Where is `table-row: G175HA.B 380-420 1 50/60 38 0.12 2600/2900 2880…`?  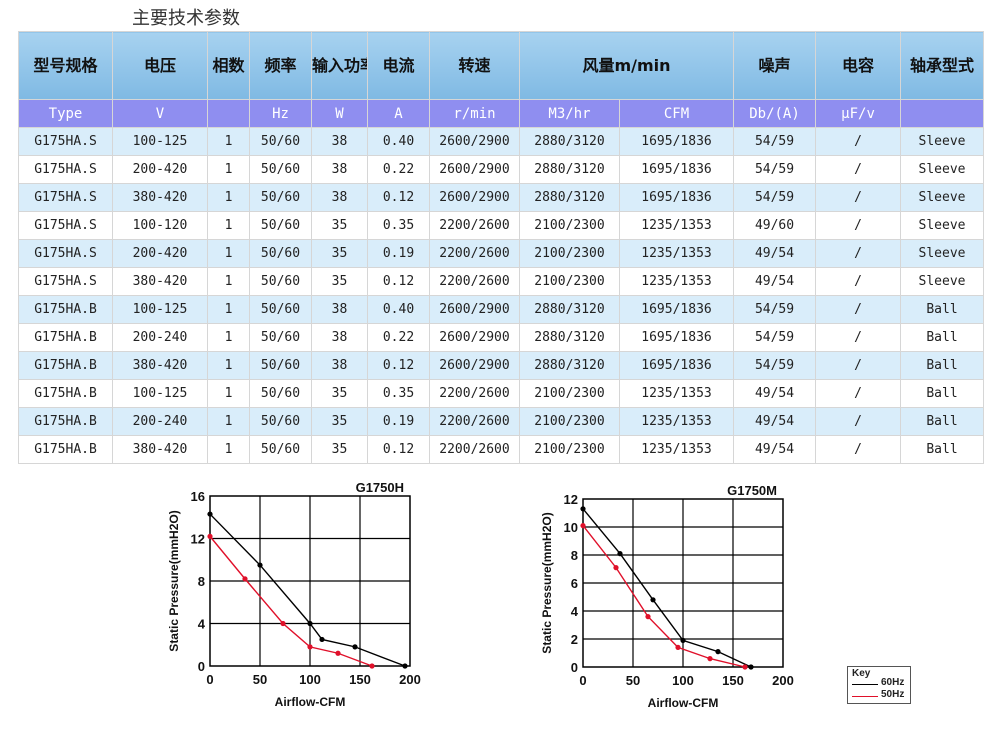
table-row: G175HA.B 380-420 1 50/60 38 0.12 2600/2900 2880… is located at coordinates (501, 365).